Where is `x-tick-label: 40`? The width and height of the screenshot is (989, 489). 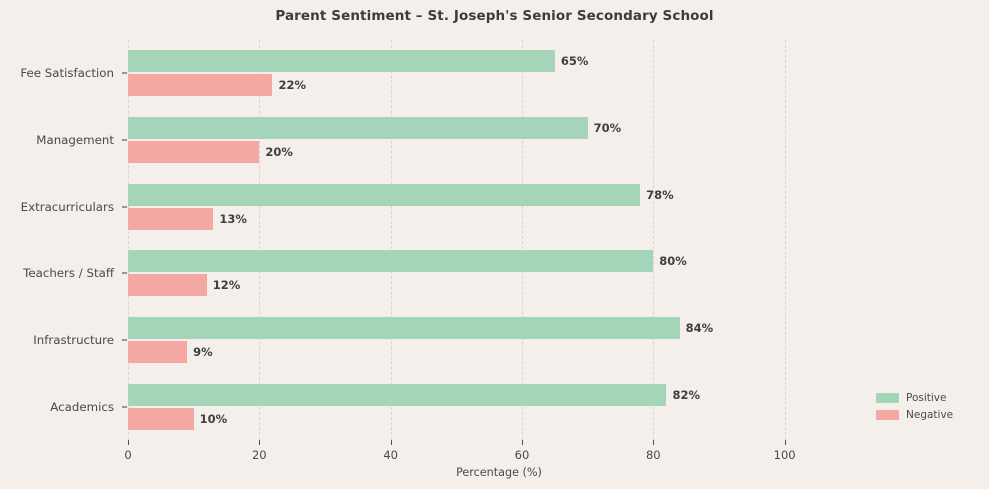
x-tick-label: 40 is located at coordinates (390, 455).